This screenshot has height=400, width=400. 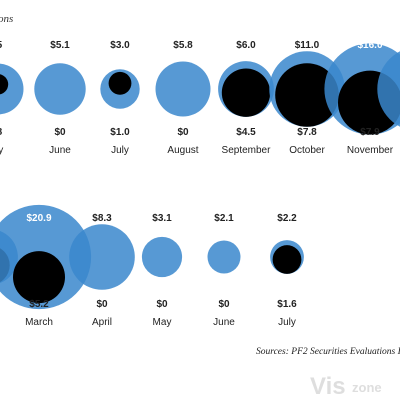 What do you see at coordinates (224, 218) in the screenshot?
I see `value-label-total: $2.1` at bounding box center [224, 218].